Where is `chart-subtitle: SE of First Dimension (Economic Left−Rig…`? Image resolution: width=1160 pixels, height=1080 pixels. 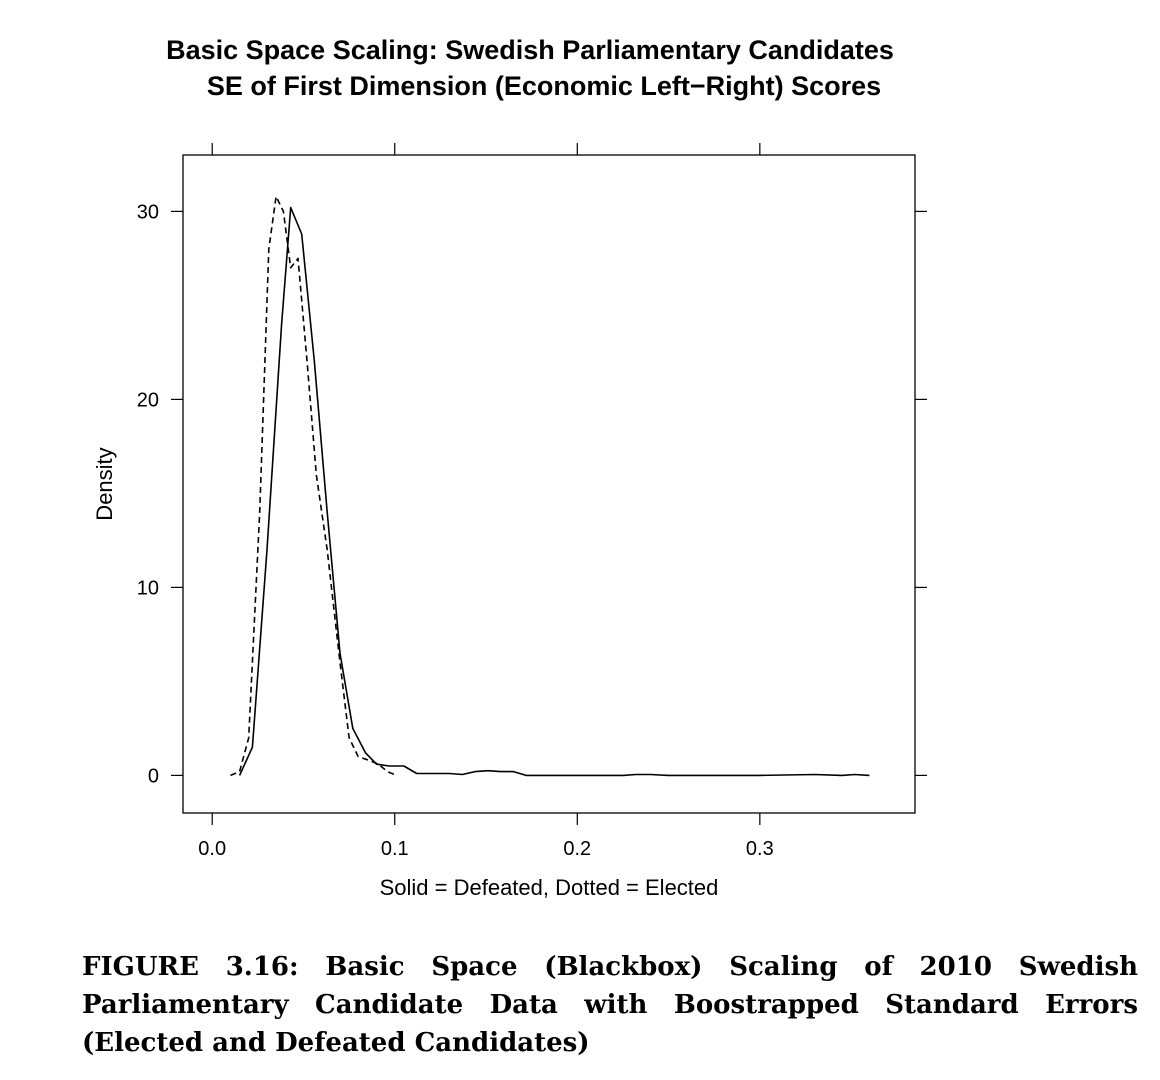
chart-subtitle: SE of First Dimension (Economic Left−Rig… is located at coordinates (544, 86).